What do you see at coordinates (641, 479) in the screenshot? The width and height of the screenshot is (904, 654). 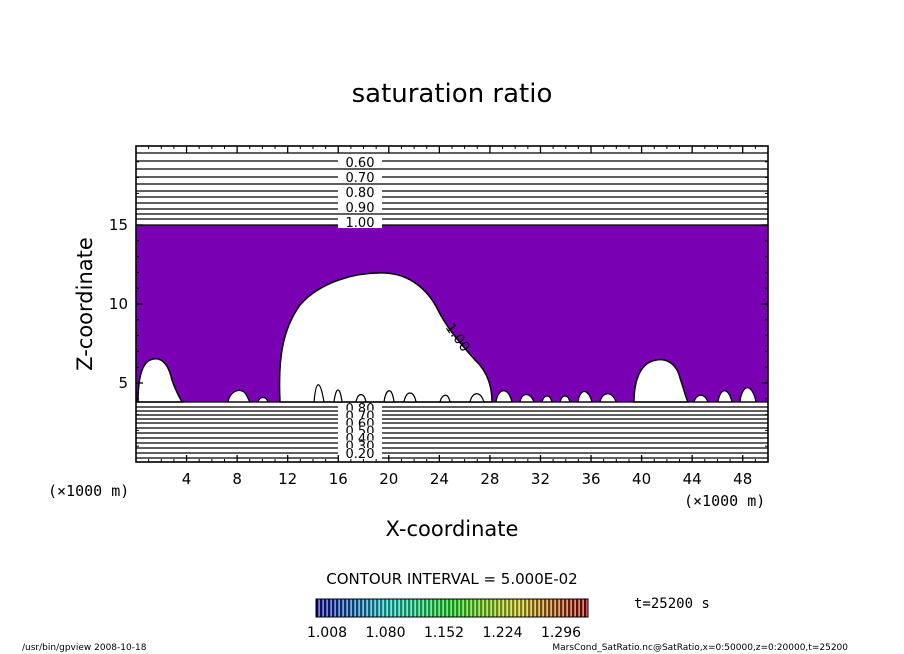 I see `x-tick-label: 40` at bounding box center [641, 479].